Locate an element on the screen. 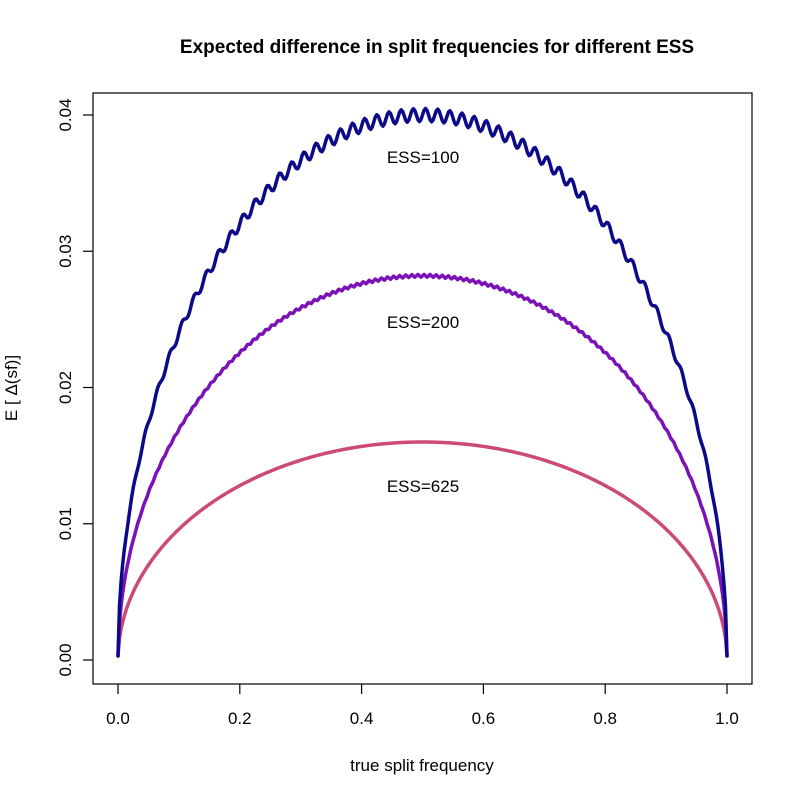  annotation-ess-625: ESS=625 is located at coordinates (423, 486).